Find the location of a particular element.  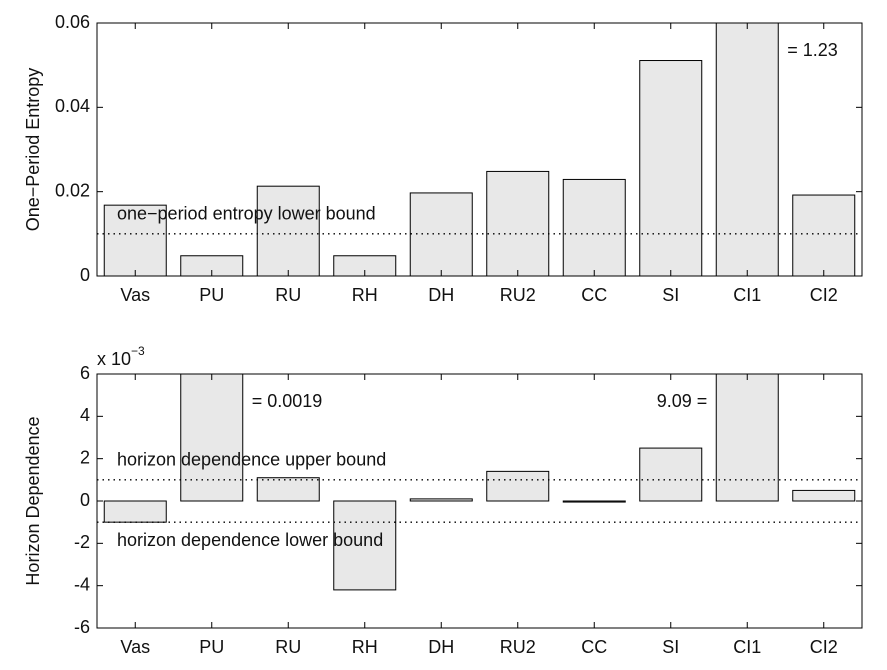

y-axis-title: Horizon Dependence is located at coordinates (33, 500).